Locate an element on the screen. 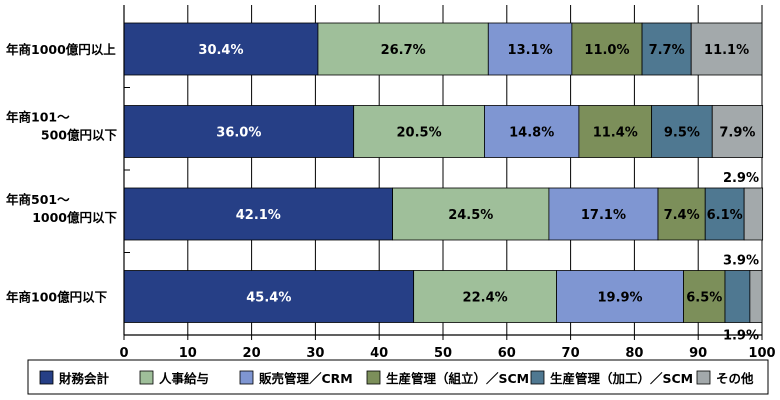 This screenshot has width=780, height=400. legend-label: 人事給与 is located at coordinates (184, 378).